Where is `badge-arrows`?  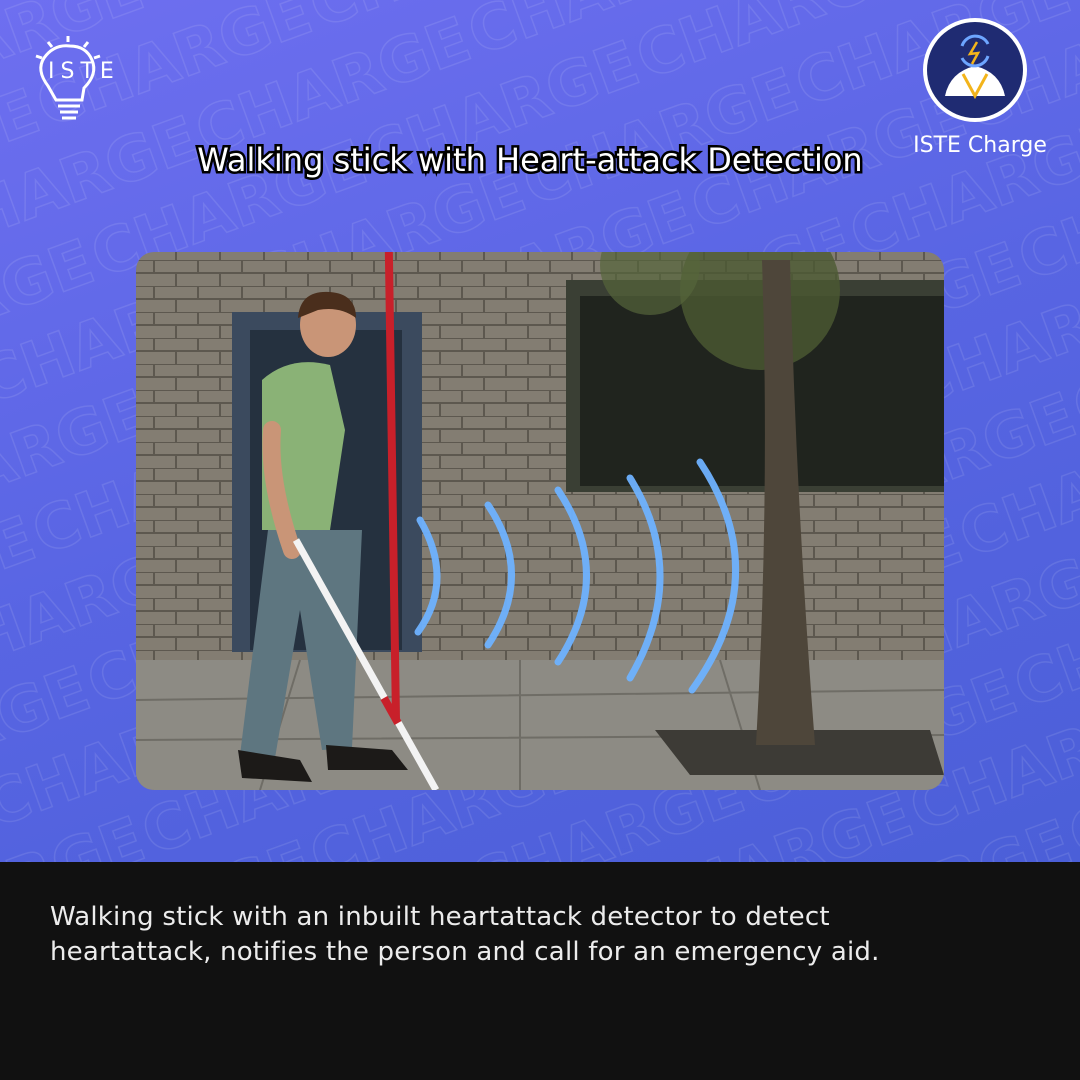
badge-arrows is located at coordinates (975, 51).